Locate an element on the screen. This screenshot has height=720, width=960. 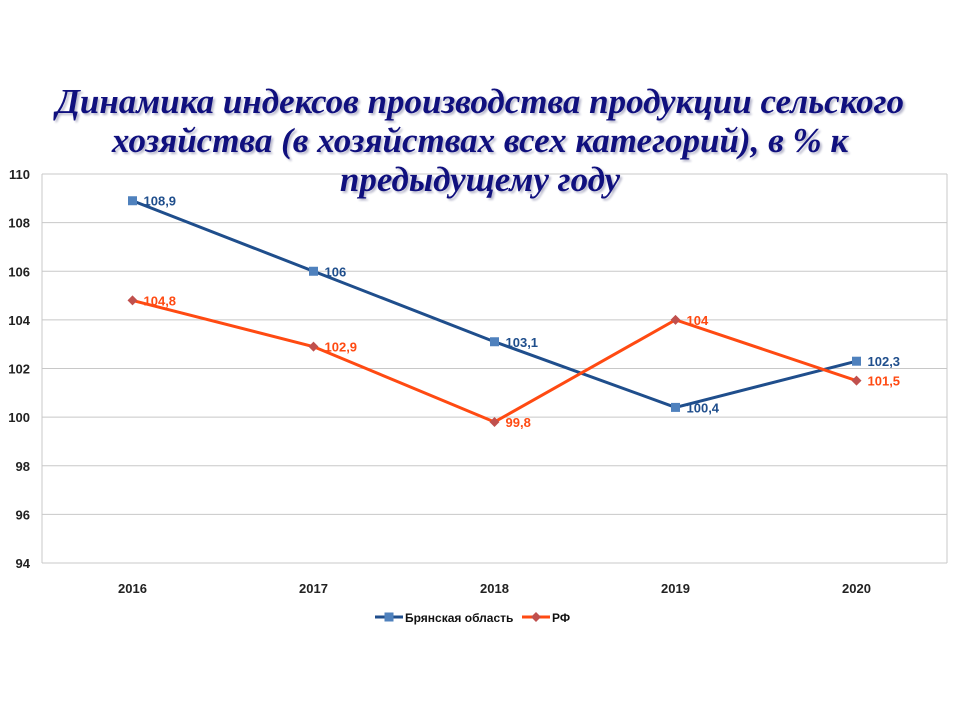
y-tick-label: 108 is located at coordinates (19, 223).